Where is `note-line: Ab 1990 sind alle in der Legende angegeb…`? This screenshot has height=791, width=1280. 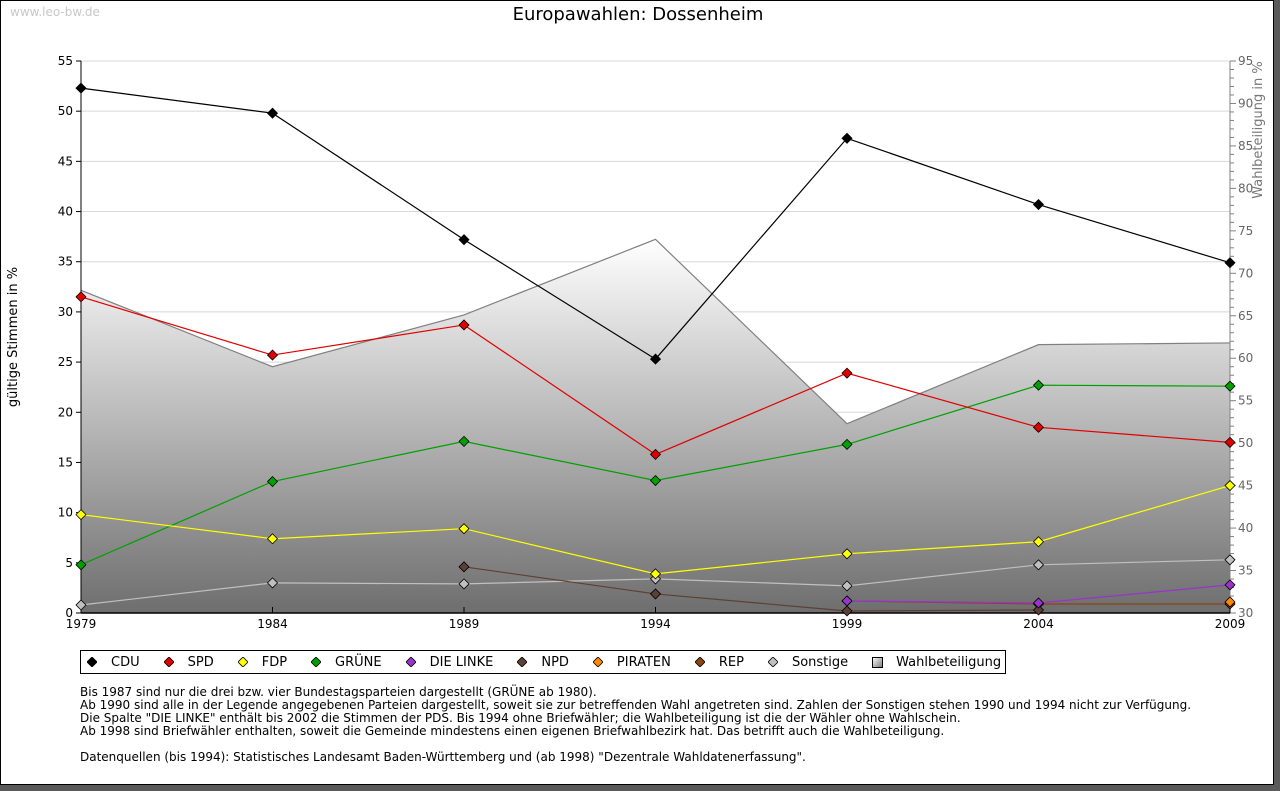 note-line: Ab 1990 sind alle in der Legende angegeb… is located at coordinates (636, 705).